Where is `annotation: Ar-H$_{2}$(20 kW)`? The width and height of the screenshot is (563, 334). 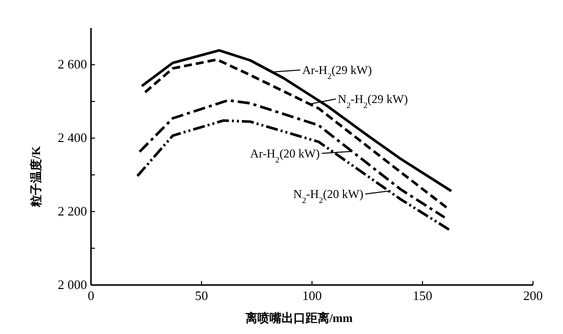
annotation: Ar-H$_{2}$(20 kW) is located at coordinates (285, 155).